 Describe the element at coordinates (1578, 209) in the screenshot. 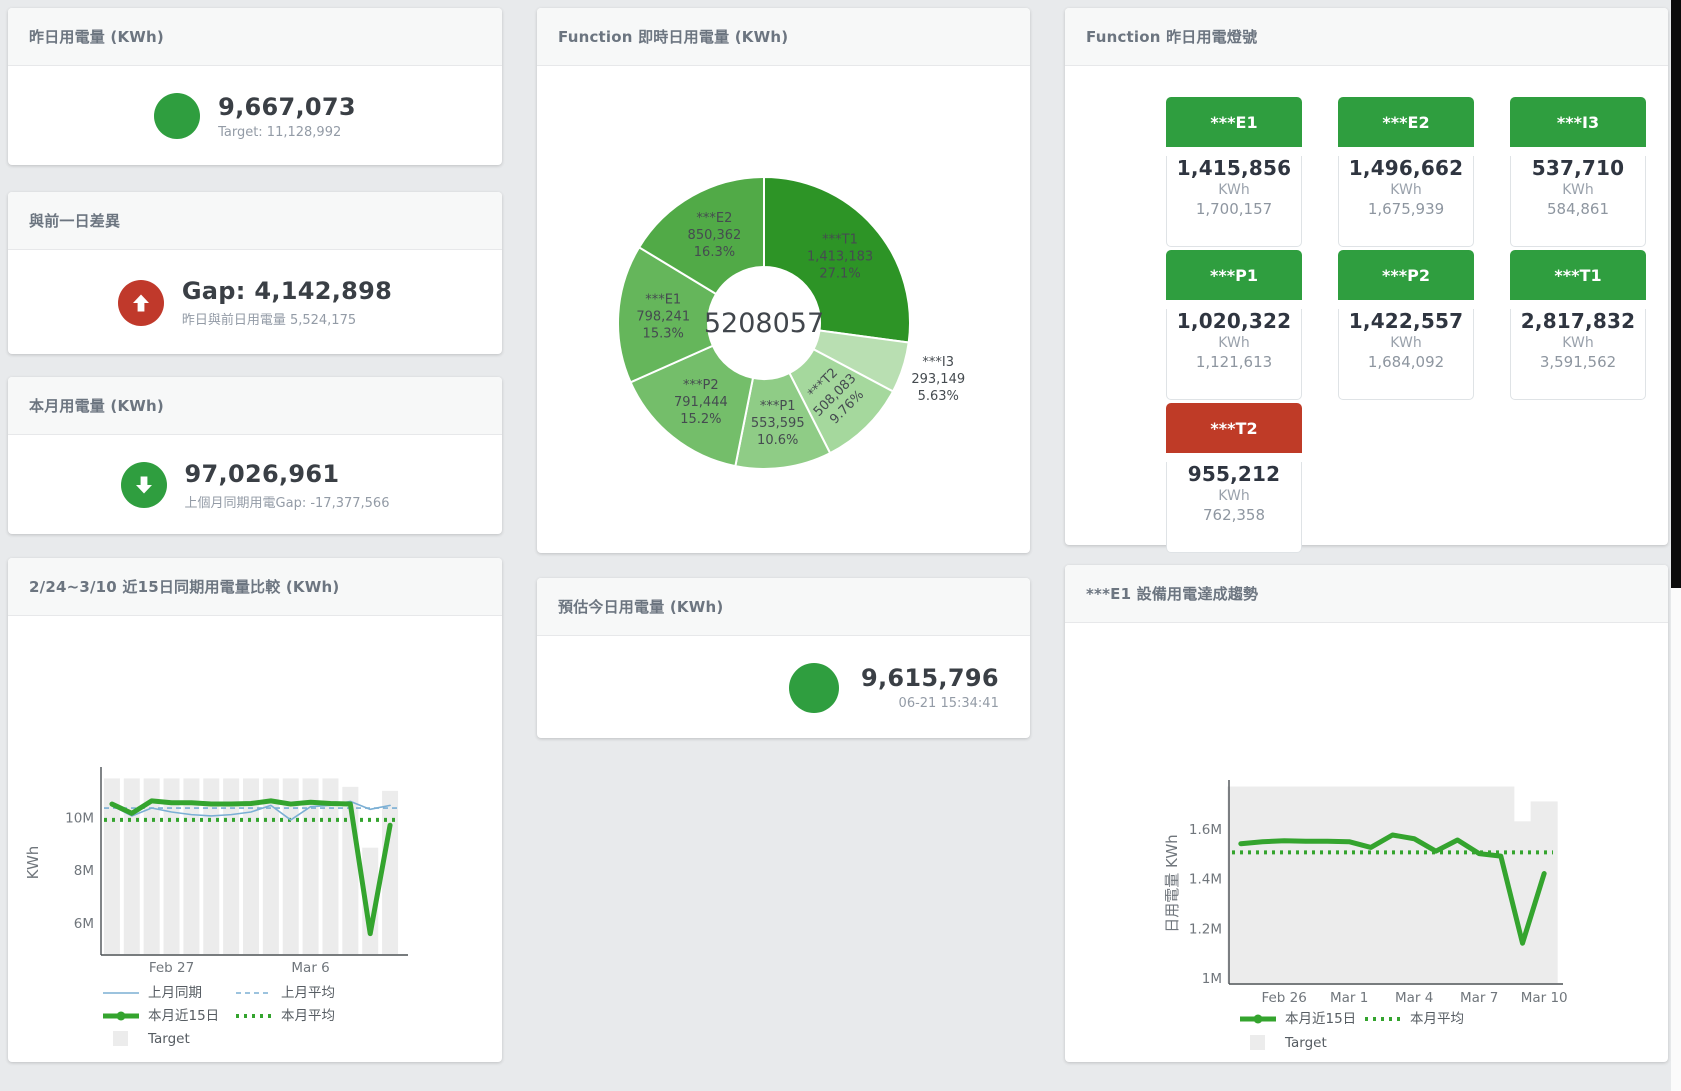

I see `tile-target: 584,861` at that location.